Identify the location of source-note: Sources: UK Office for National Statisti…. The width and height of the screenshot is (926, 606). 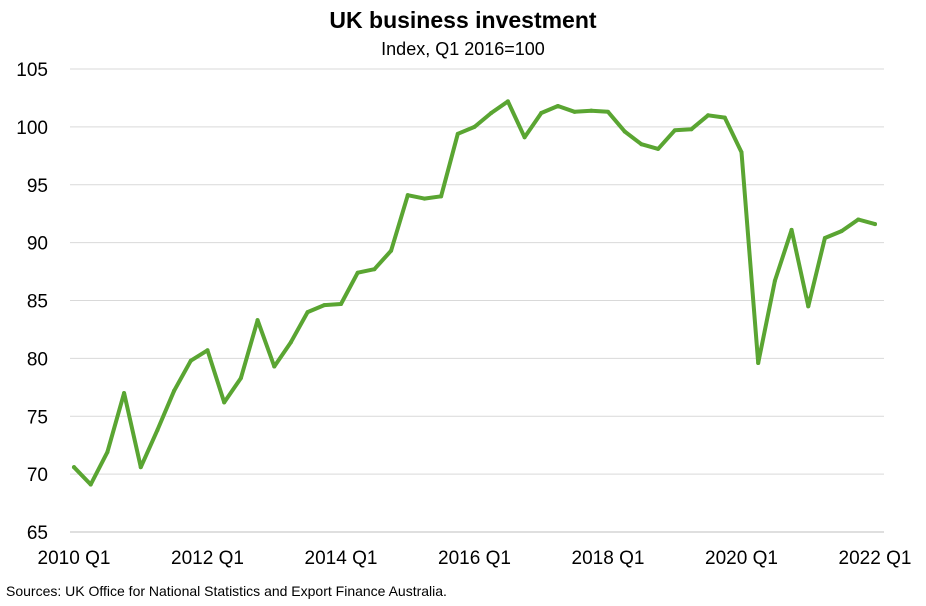
(226, 591).